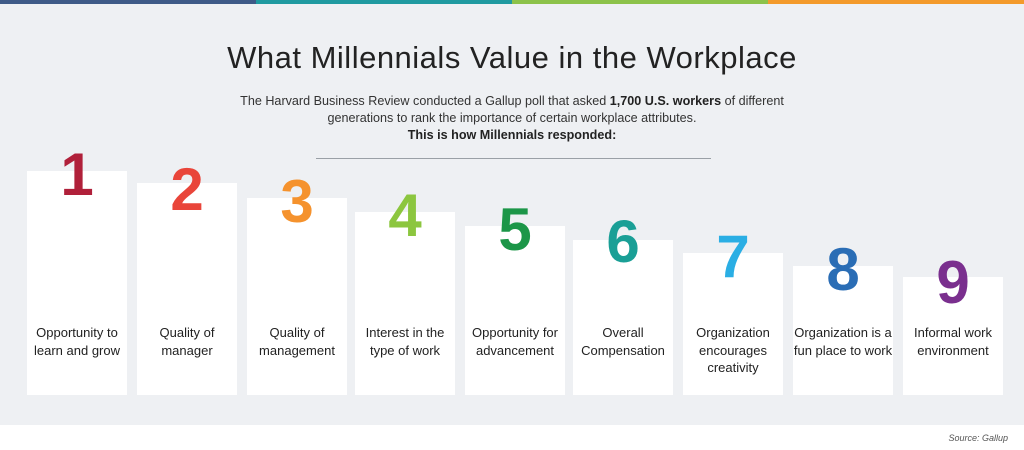 This screenshot has height=450, width=1024. Describe the element at coordinates (405, 341) in the screenshot. I see `rank-label: Interest in the type of work` at that location.